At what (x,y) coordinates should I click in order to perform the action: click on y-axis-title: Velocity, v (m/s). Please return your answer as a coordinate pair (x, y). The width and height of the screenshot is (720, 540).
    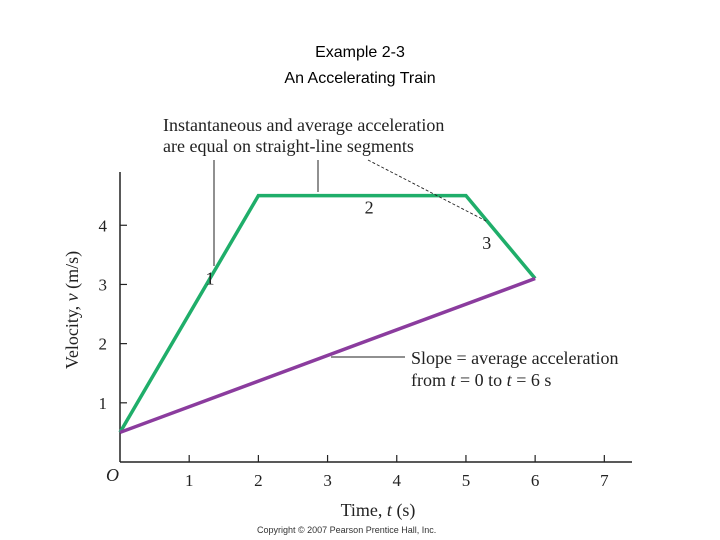
    Looking at the image, I should click on (72, 310).